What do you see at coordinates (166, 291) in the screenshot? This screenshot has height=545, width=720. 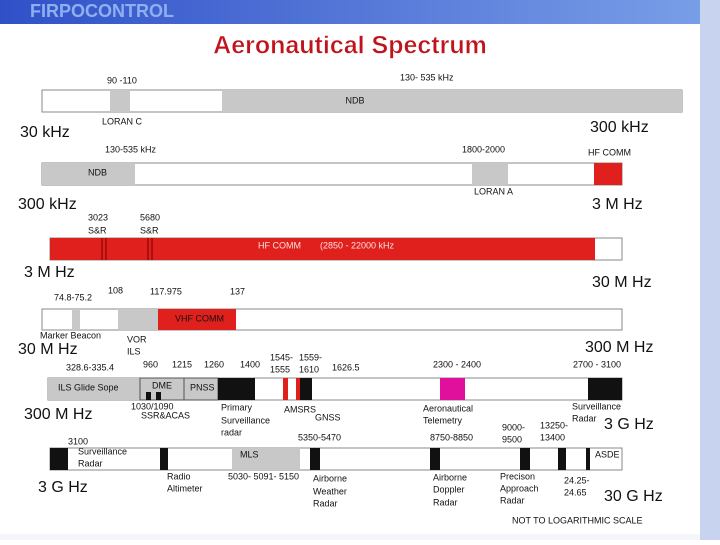 I see `band-label: 117.975` at bounding box center [166, 291].